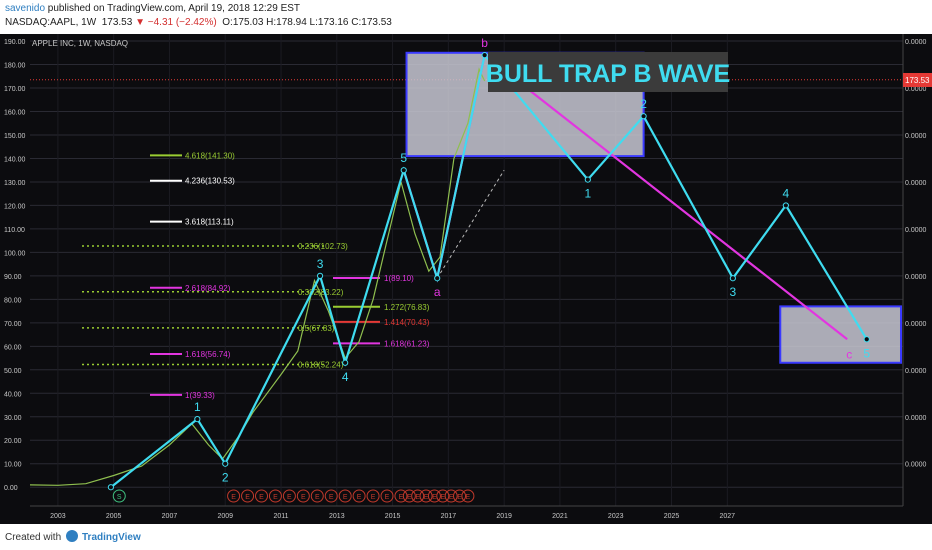 The width and height of the screenshot is (932, 550). I want to click on y-tick-label: 130.00, so click(15, 183).